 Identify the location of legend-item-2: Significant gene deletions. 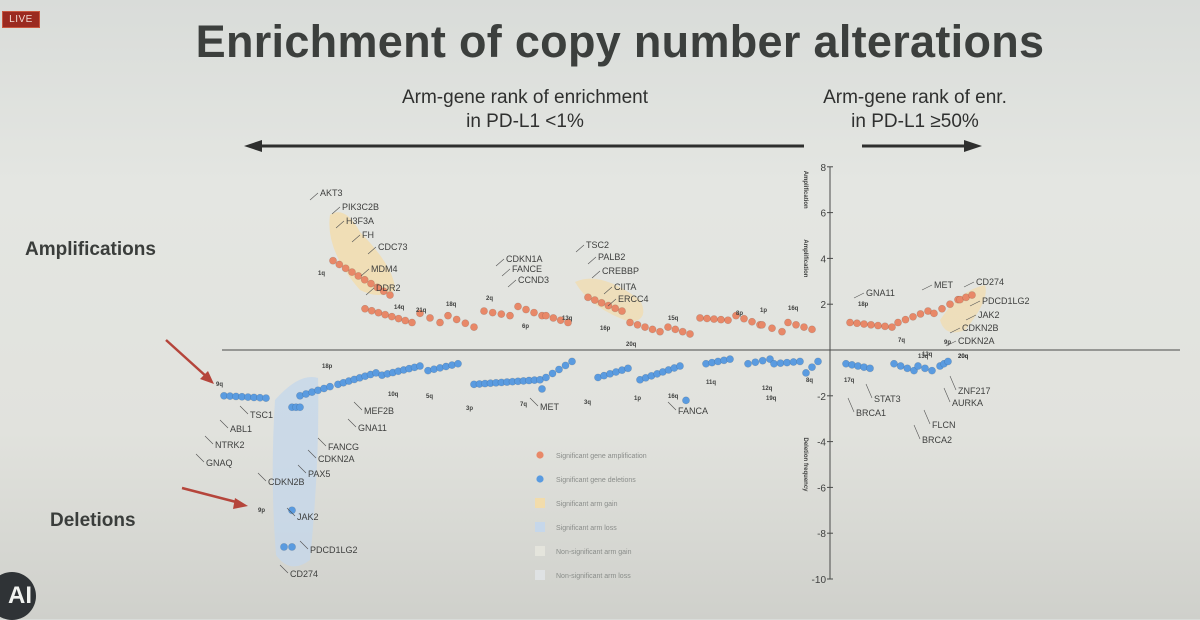
(596, 480).